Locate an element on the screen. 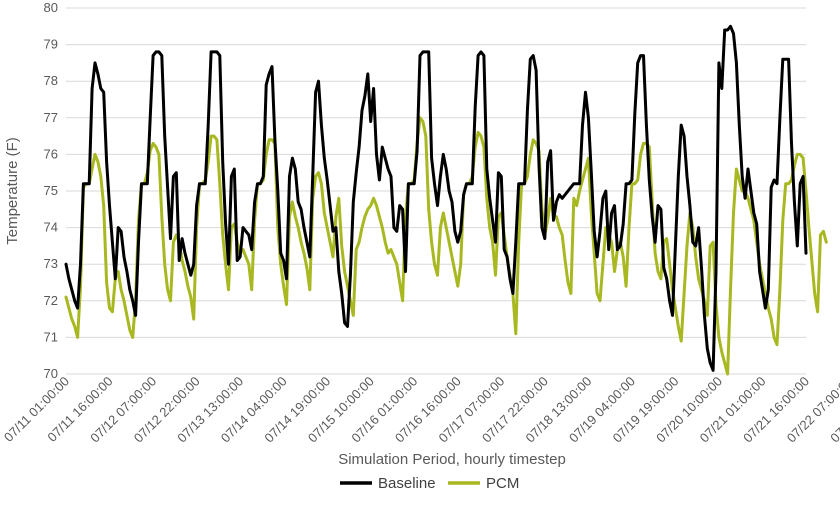 The image size is (840, 506). y-tick-label: 77 is located at coordinates (51, 117).